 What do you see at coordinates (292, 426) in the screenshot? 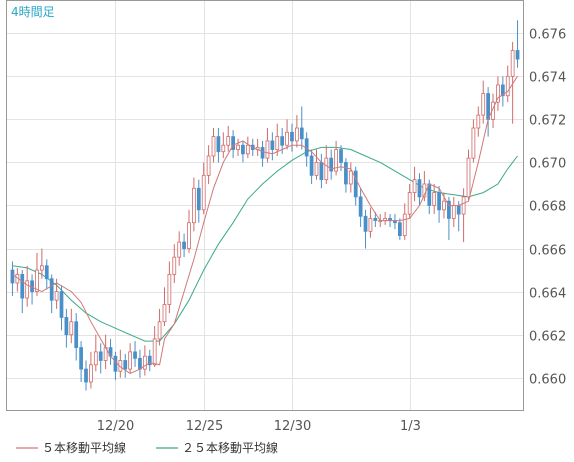
I see `x-tick-label: 12/30` at bounding box center [292, 426].